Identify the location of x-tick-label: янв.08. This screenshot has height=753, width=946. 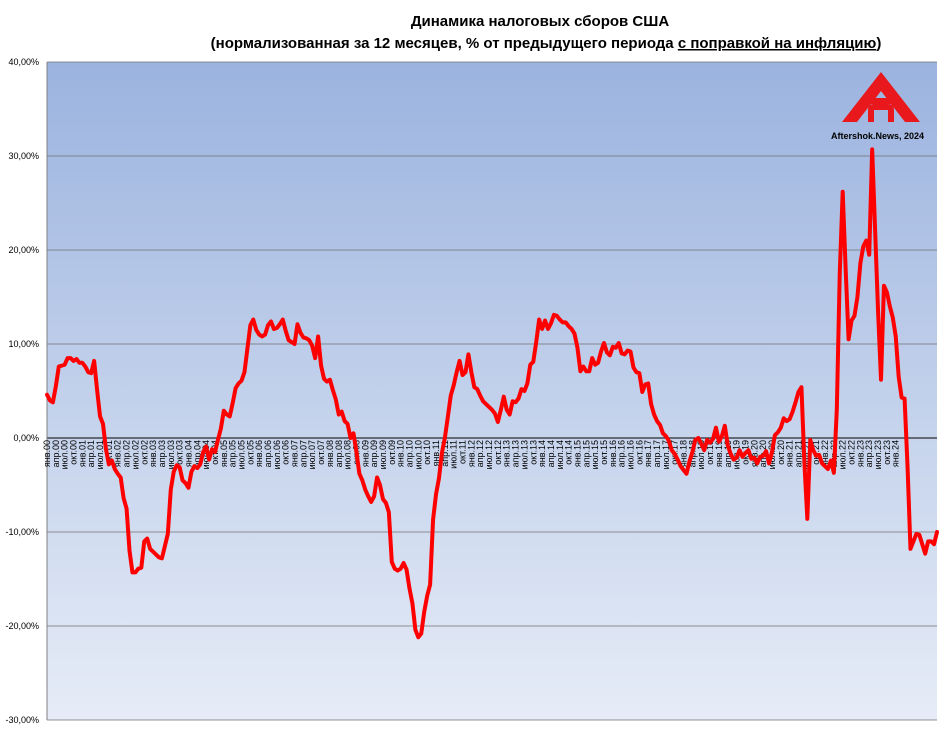
(330, 453).